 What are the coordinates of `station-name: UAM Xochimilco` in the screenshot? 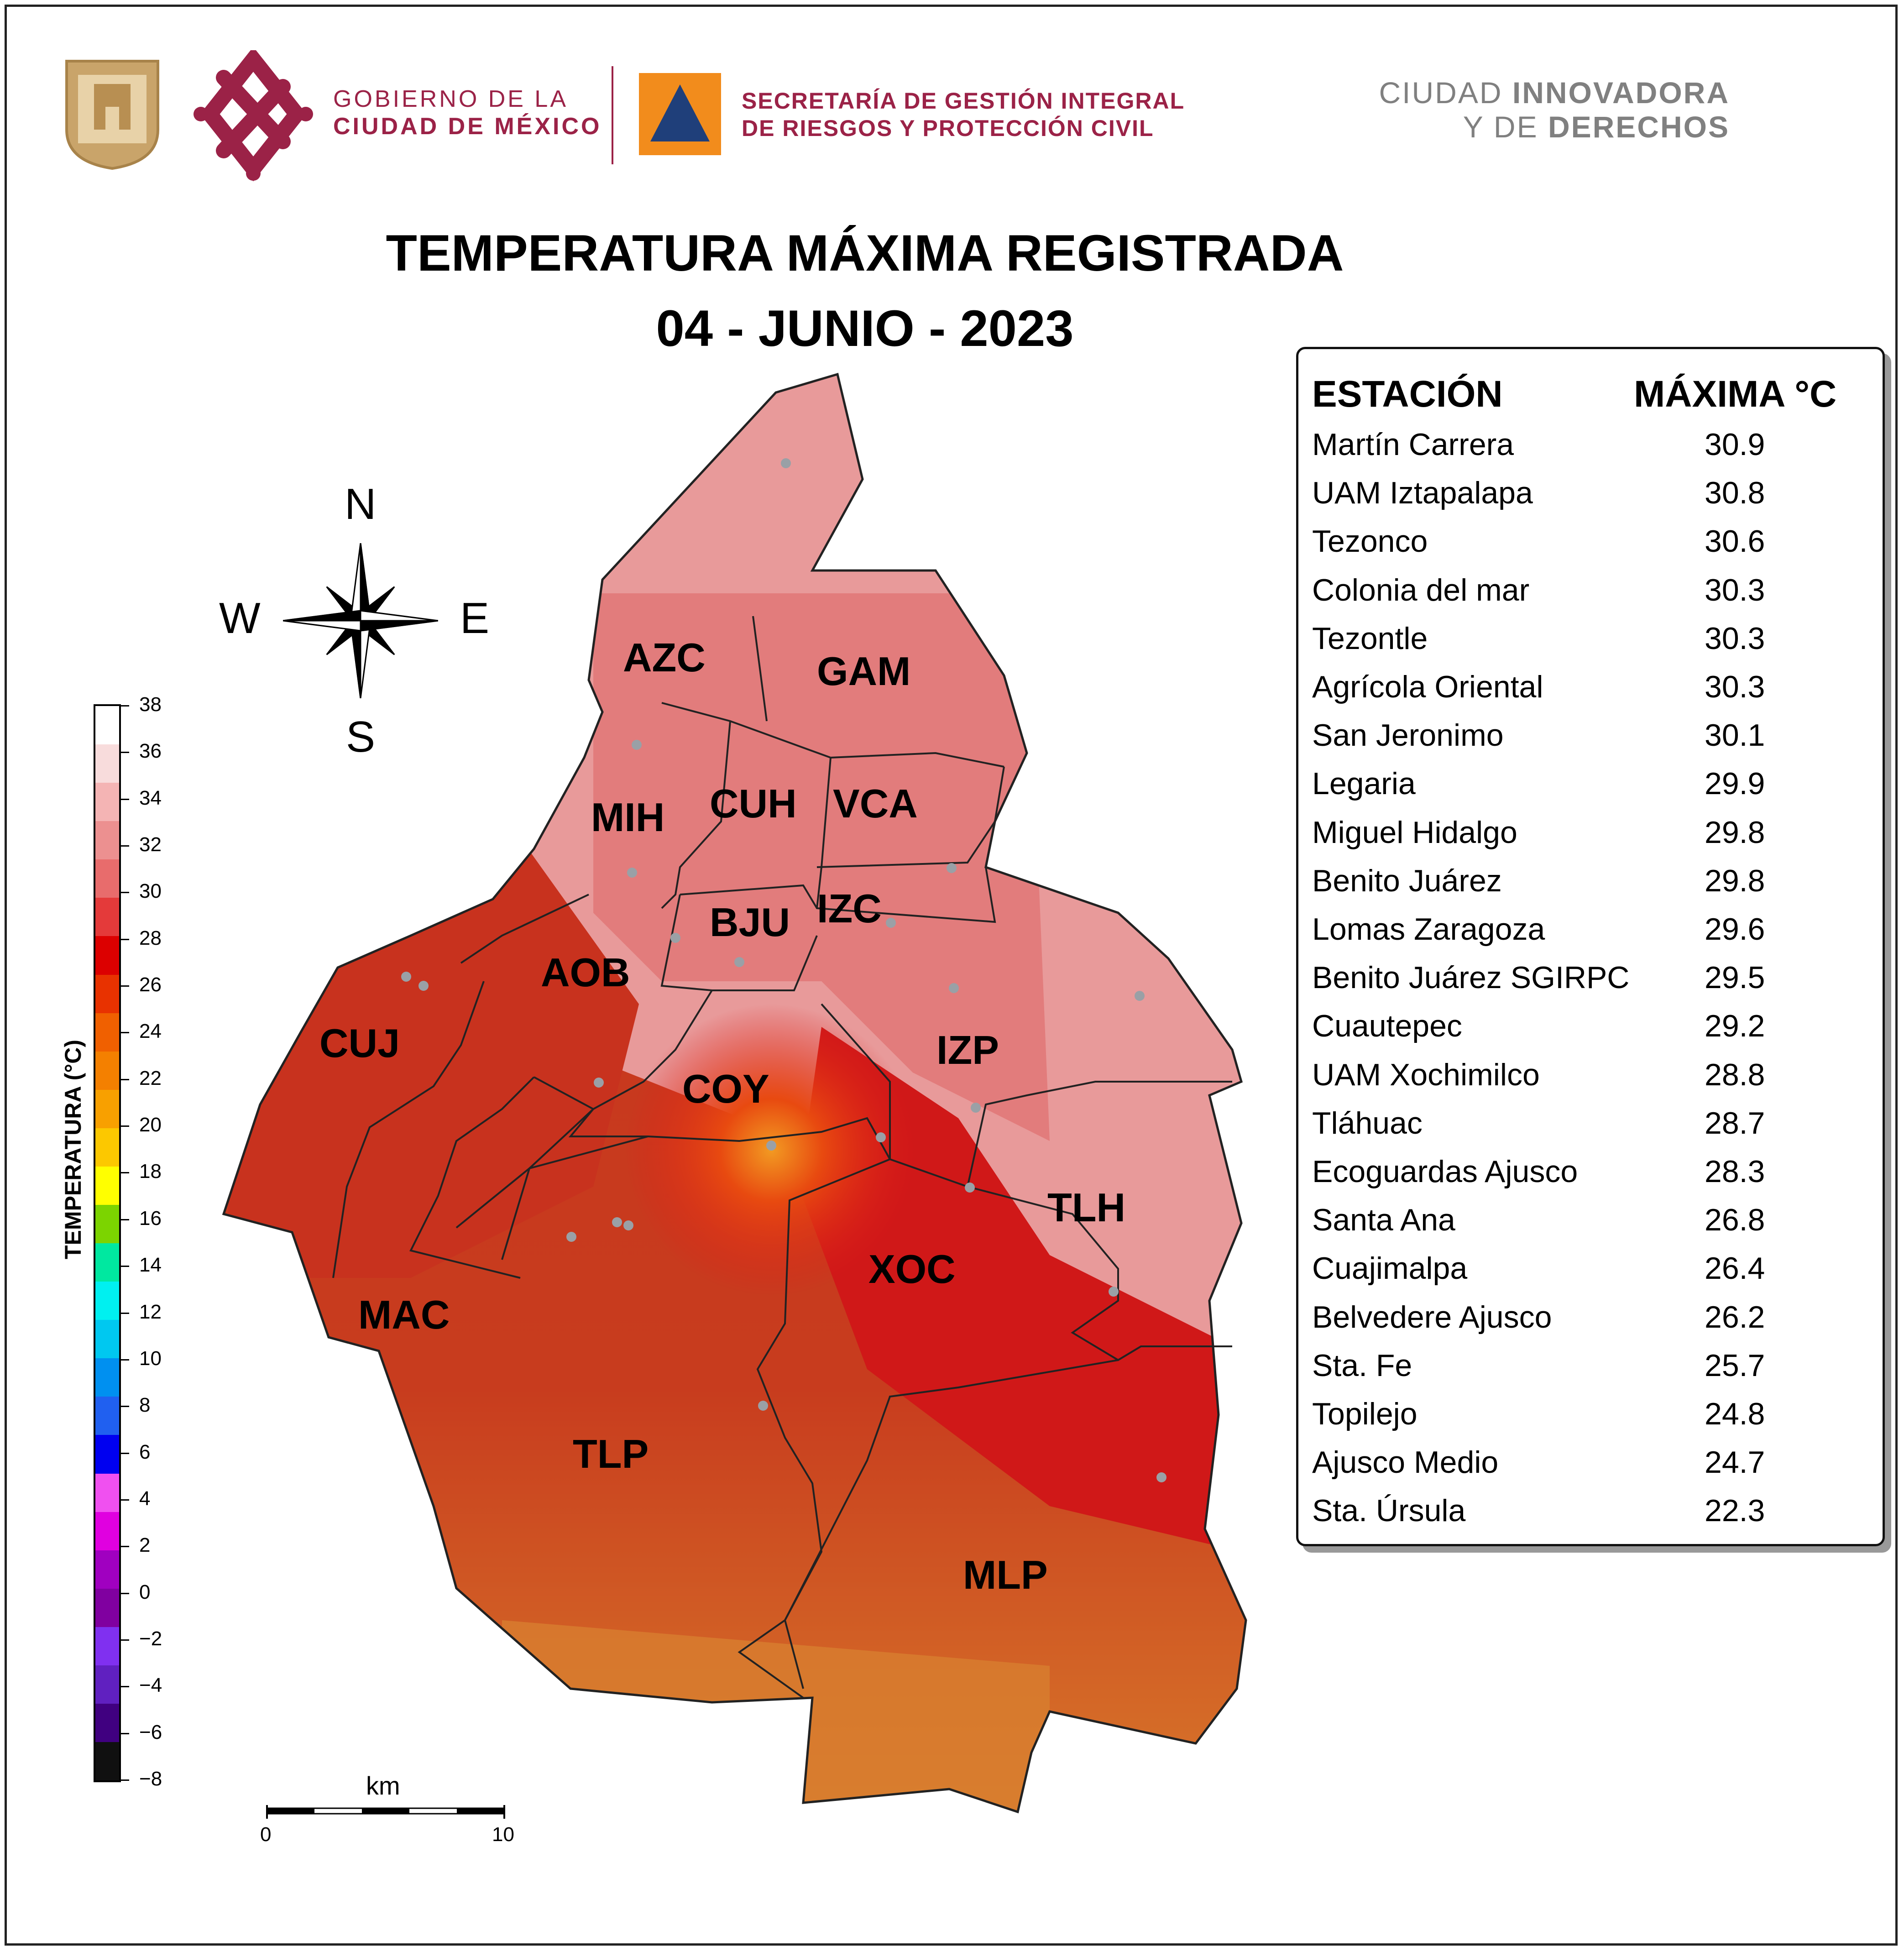 It's located at (1426, 1074).